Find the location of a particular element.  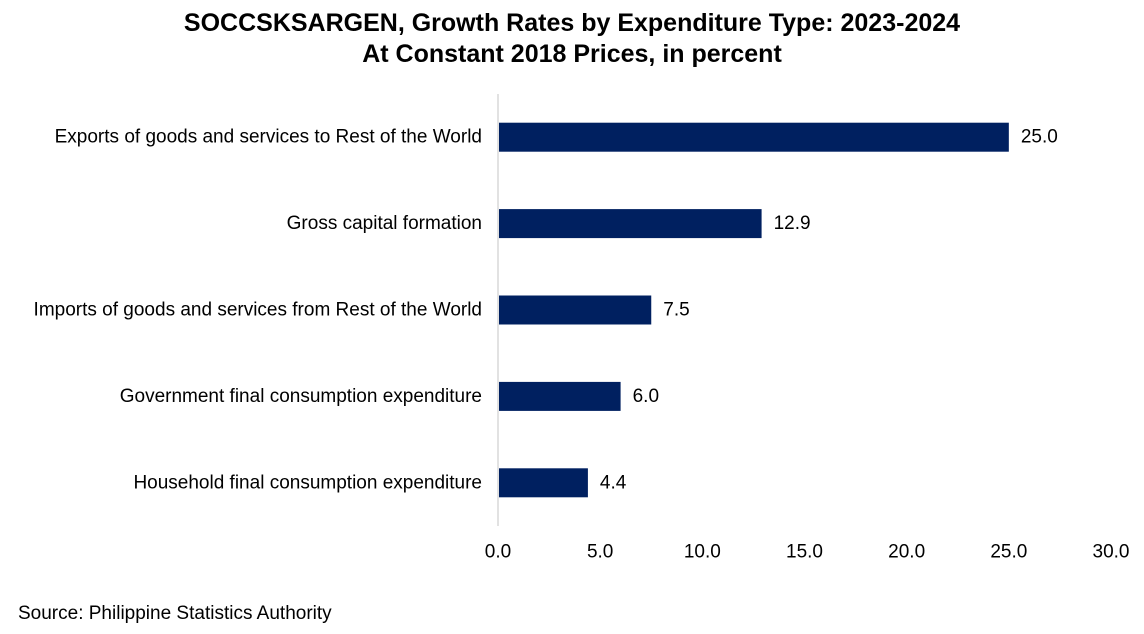

source-note: Source: Philippine Statistics Authority is located at coordinates (175, 613).